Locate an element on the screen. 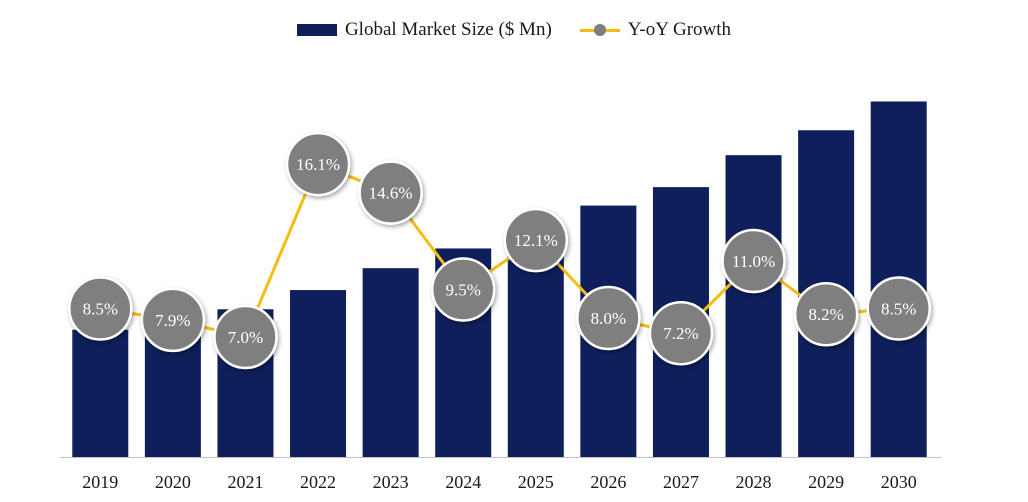 The height and width of the screenshot is (502, 1028). growth-label-2022: 16.1% is located at coordinates (318, 164).